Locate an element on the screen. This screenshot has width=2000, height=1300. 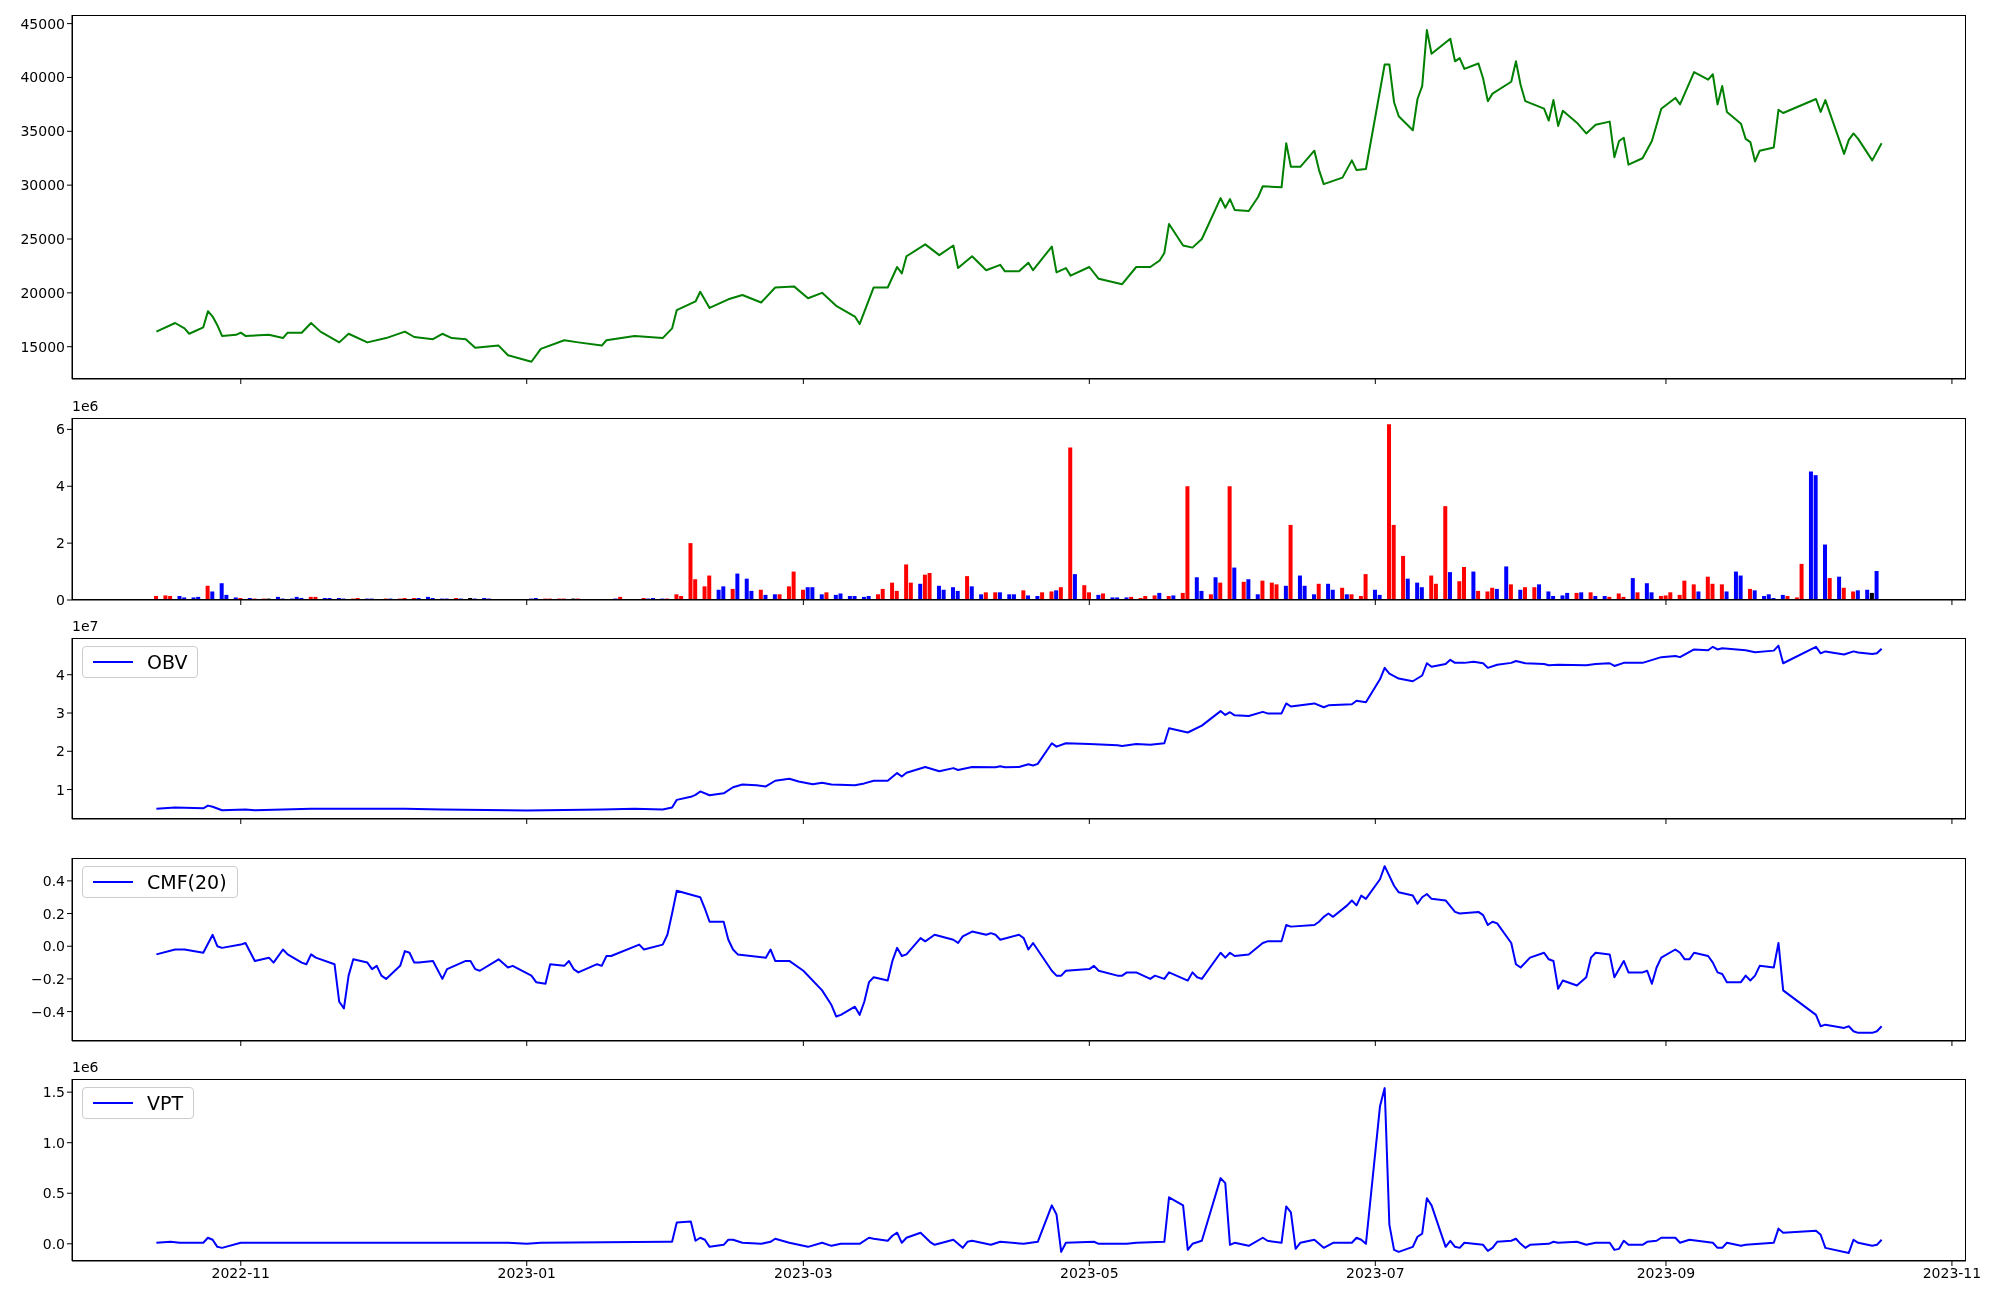
y-tick-label: 6 is located at coordinates (61, 429).